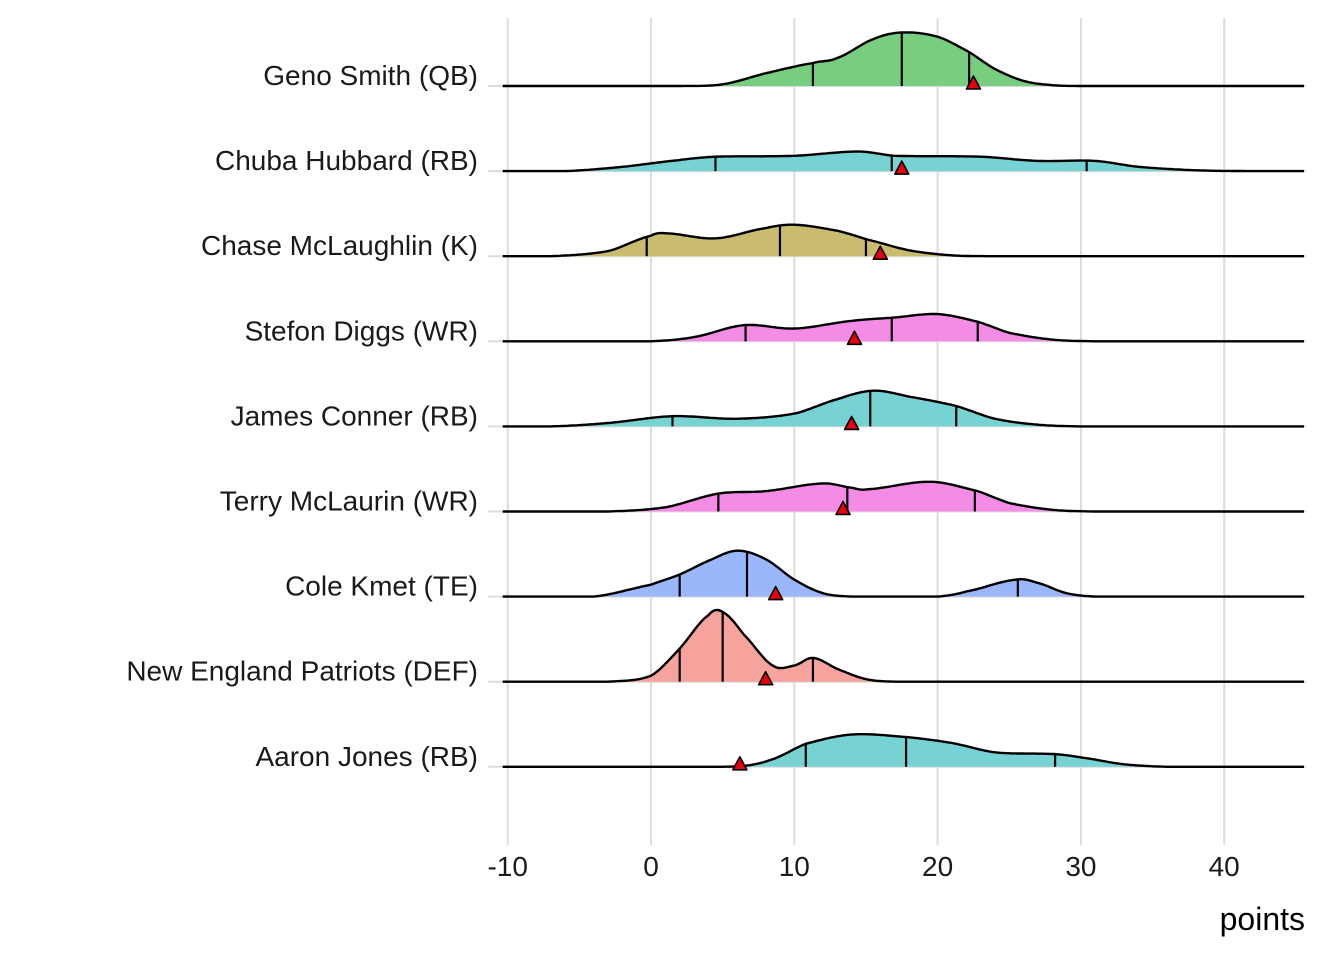 The height and width of the screenshot is (960, 1344). Describe the element at coordinates (1224, 866) in the screenshot. I see `x-tick-label: 40` at that location.